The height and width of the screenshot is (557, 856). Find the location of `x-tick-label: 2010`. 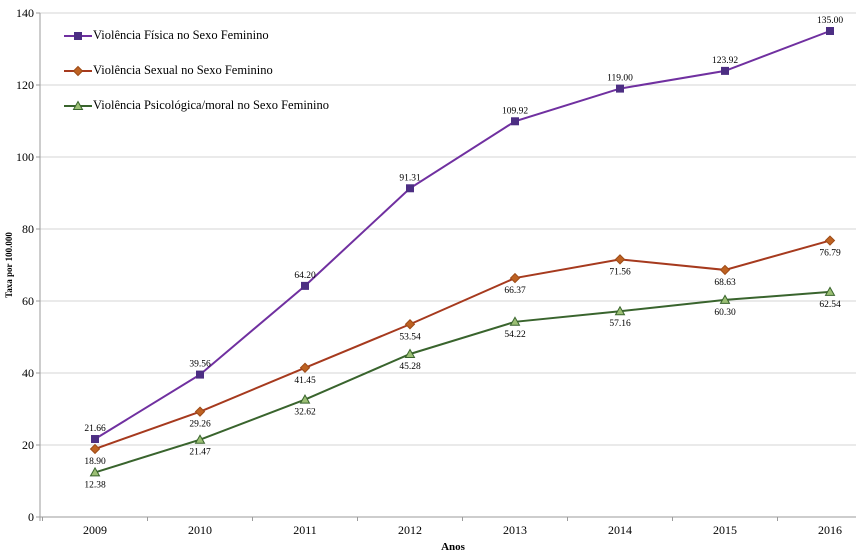

x-tick-label: 2010 is located at coordinates (200, 530).